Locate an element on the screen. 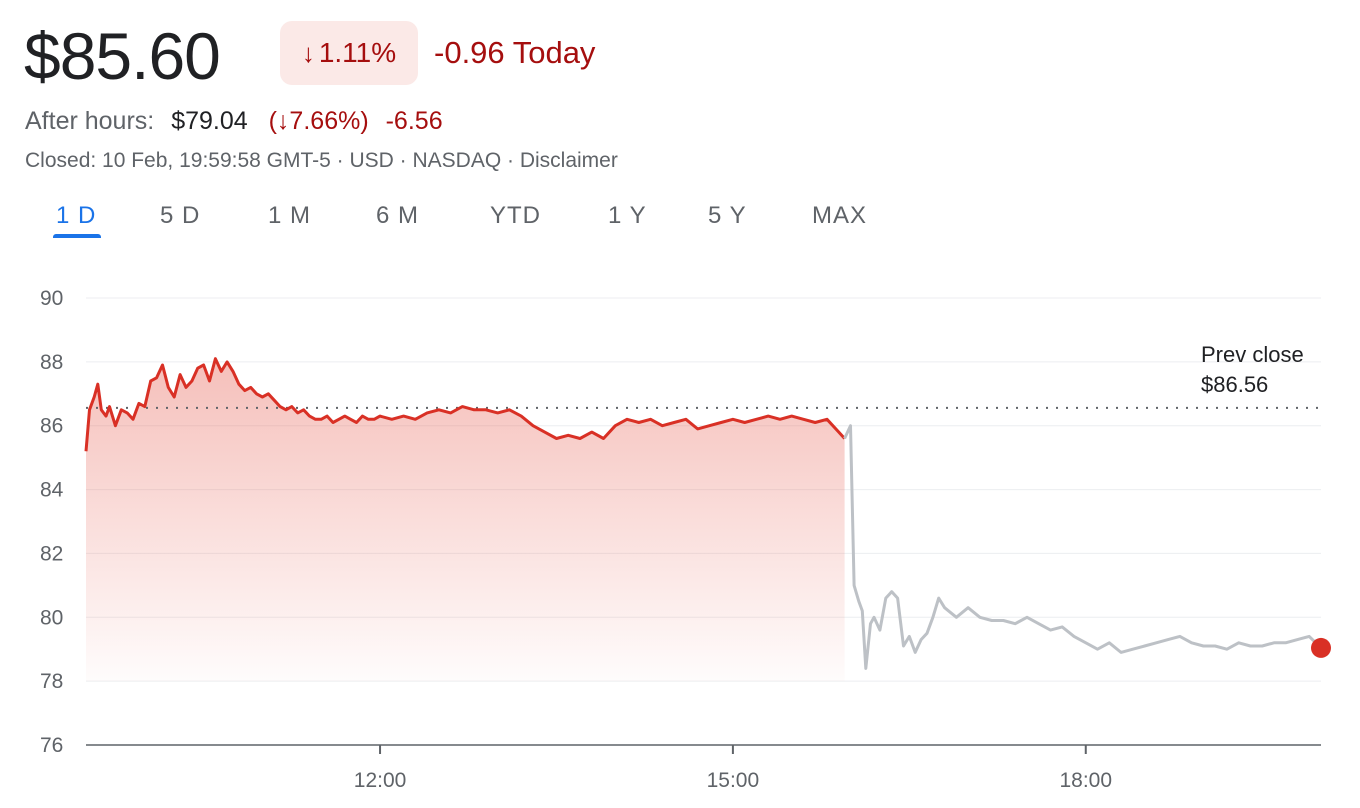  tab-1d: 1 D is located at coordinates (76, 215).